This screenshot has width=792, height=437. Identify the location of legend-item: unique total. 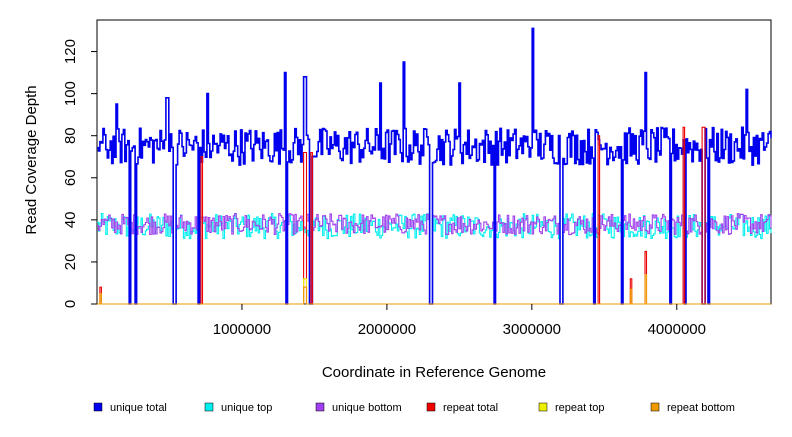
(130, 408).